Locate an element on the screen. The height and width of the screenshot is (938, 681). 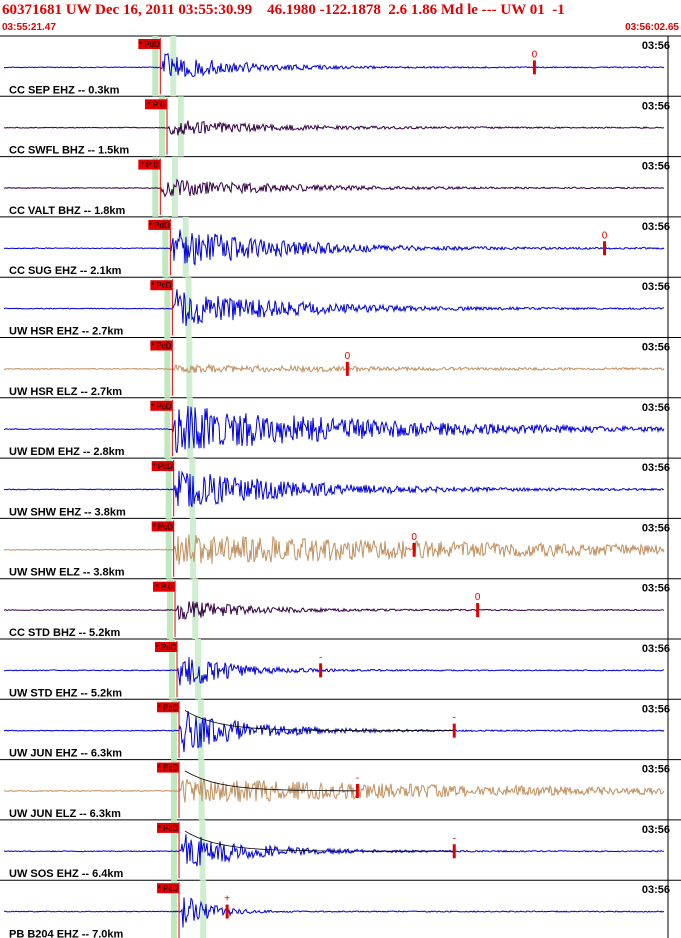
trace-row: * PcD 03:56 UW HSR EHZ -- 2.7km is located at coordinates (340, 307).